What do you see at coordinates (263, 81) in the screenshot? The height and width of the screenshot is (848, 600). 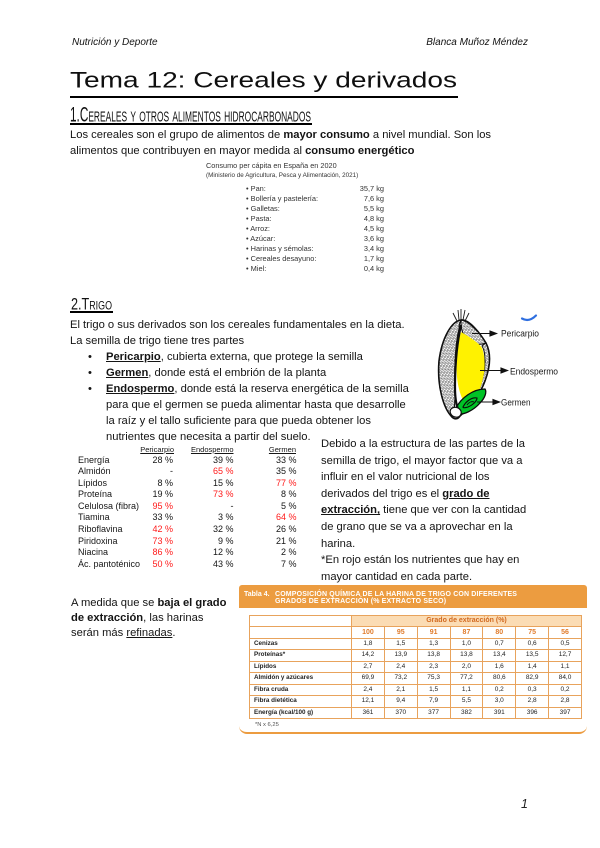 I see `svg-text: Tema 12: Cereales y derivados` at bounding box center [263, 81].